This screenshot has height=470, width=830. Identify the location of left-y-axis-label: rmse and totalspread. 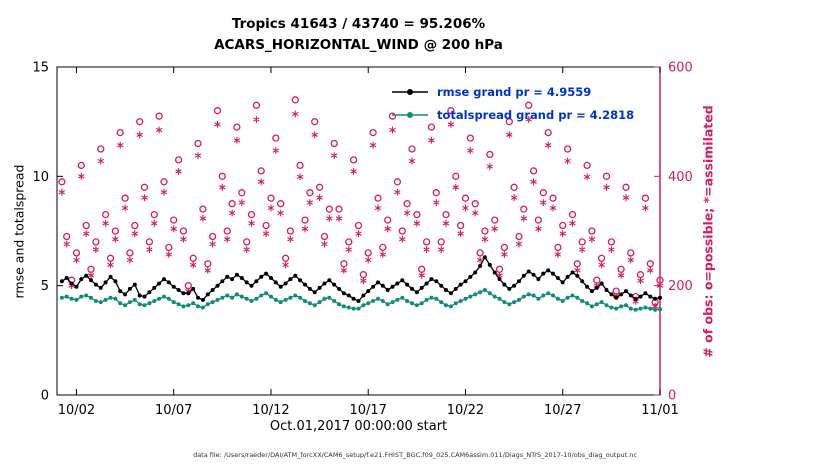
(19, 231).